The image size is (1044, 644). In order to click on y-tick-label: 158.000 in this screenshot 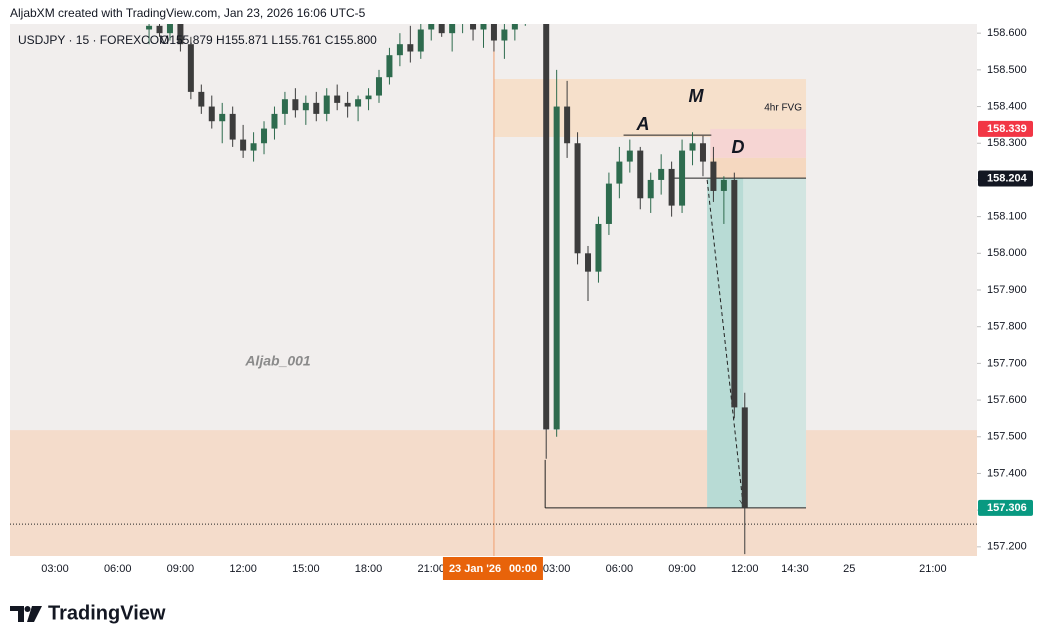, I will do `click(1007, 253)`.